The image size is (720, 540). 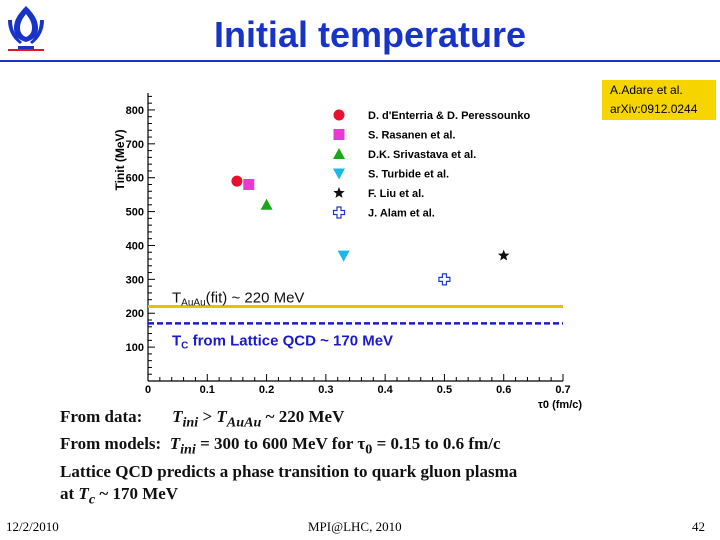 What do you see at coordinates (120, 159) in the screenshot?
I see `y-axis-label: Tinit (MeV)` at bounding box center [120, 159].